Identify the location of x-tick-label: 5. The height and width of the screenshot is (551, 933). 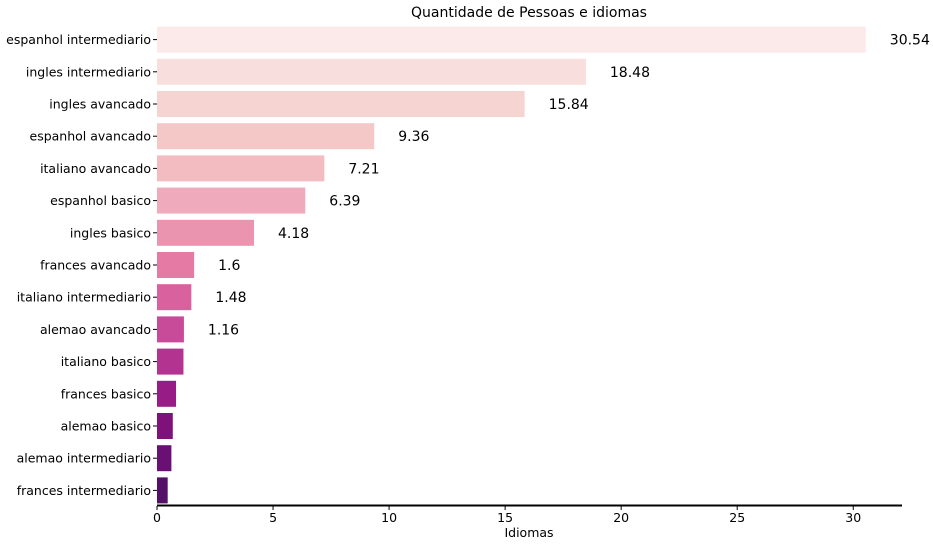
(273, 517).